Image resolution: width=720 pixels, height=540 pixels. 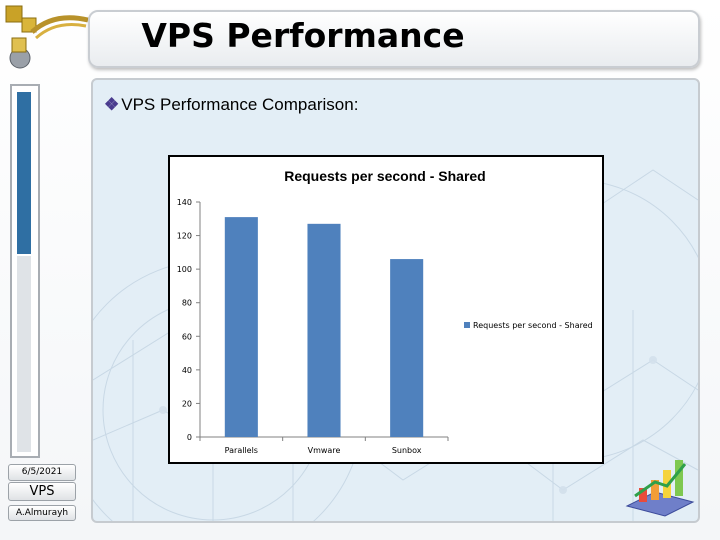 I want to click on y-tick-label: 40, so click(x=187, y=370).